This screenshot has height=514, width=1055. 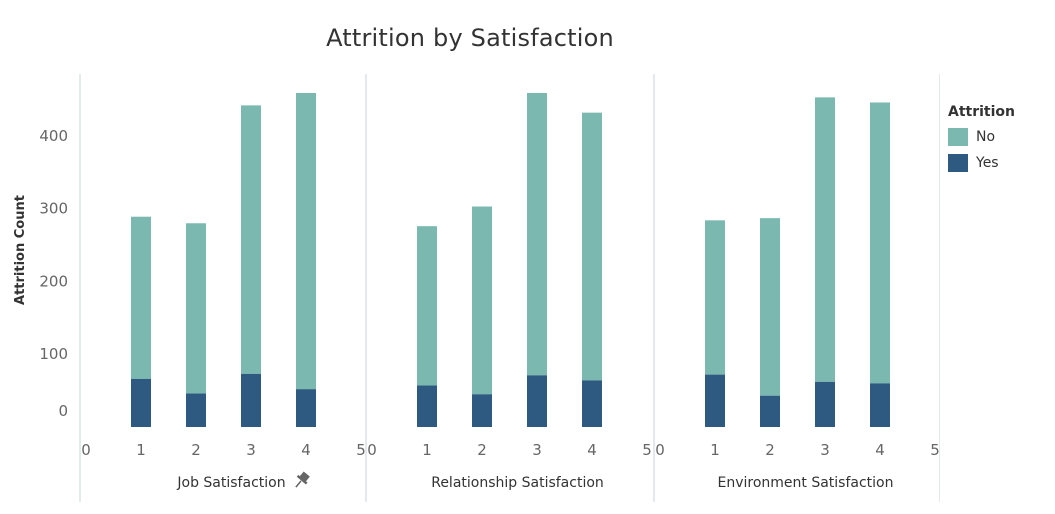 I want to click on legend-item-yes: Yes, so click(x=981, y=163).